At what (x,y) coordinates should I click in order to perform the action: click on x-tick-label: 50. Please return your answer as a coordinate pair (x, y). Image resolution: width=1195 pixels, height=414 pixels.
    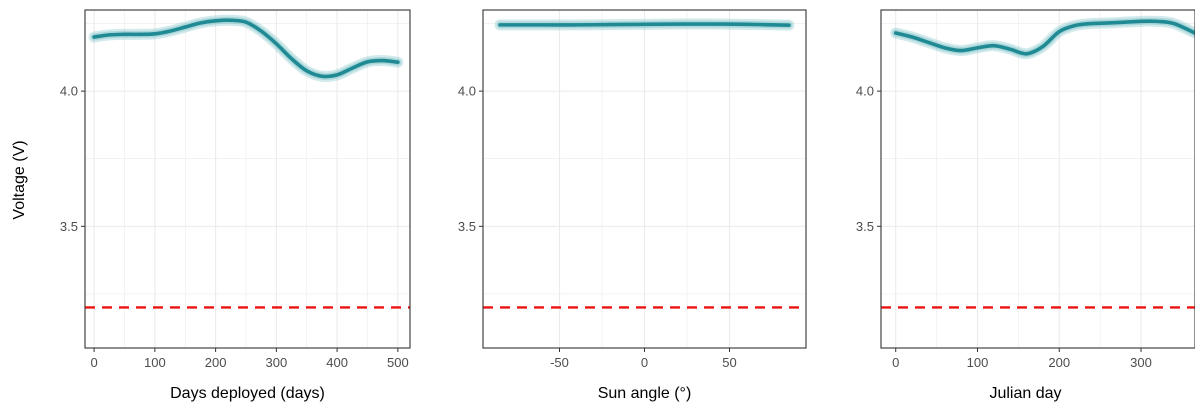
    Looking at the image, I should click on (729, 362).